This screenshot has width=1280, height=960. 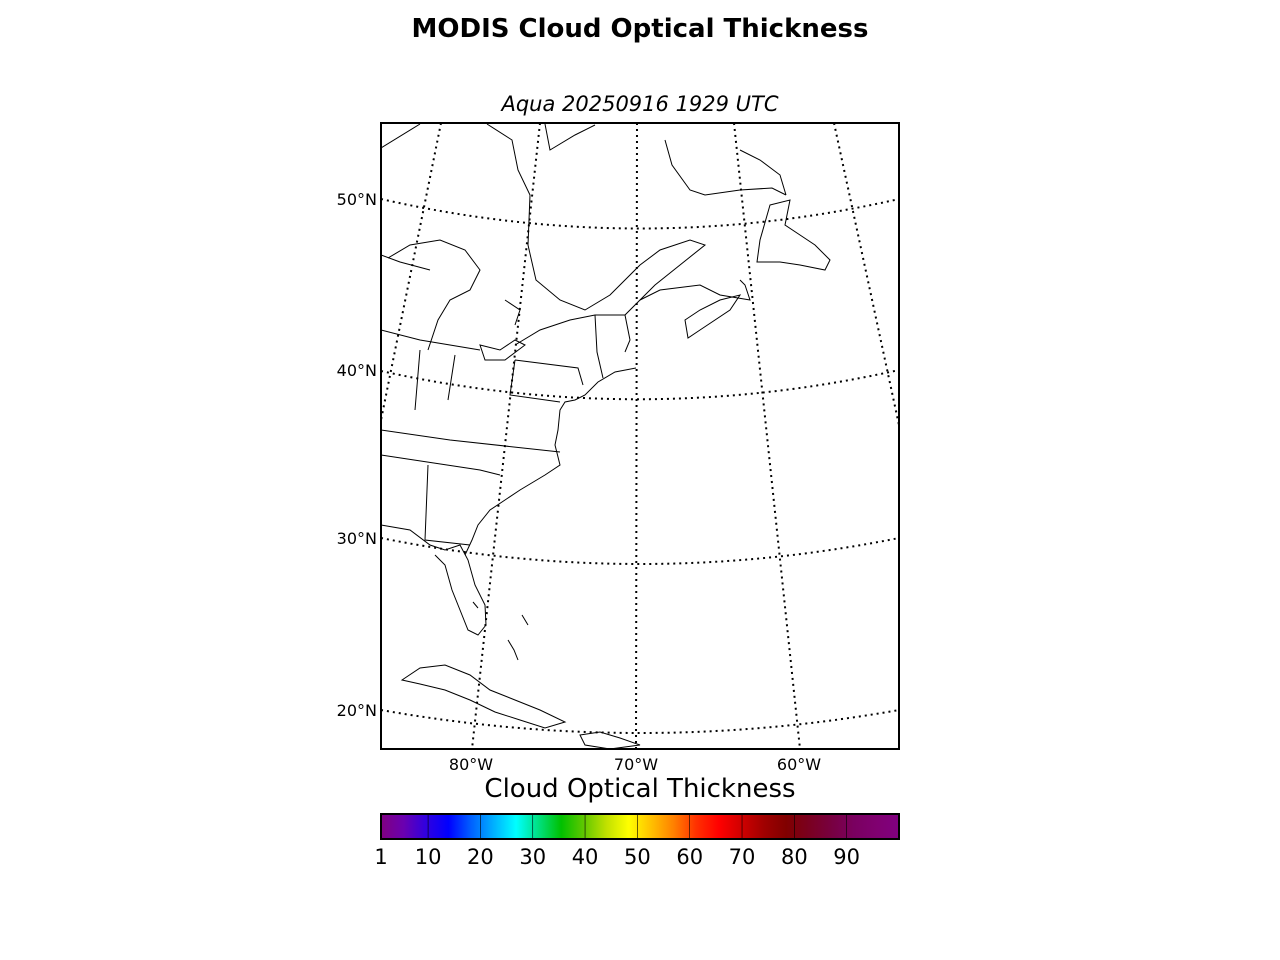 What do you see at coordinates (617, 841) in the screenshot?
I see `colorbar-ticks: 1 10 20 30 40 50 60 70 80 90` at bounding box center [617, 841].